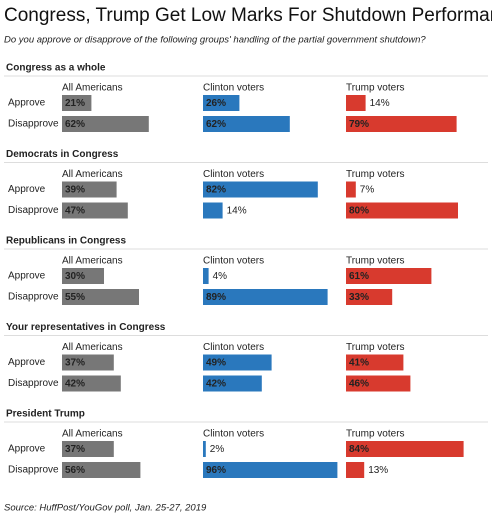  What do you see at coordinates (359, 384) in the screenshot?
I see `value-label: 46%` at bounding box center [359, 384].